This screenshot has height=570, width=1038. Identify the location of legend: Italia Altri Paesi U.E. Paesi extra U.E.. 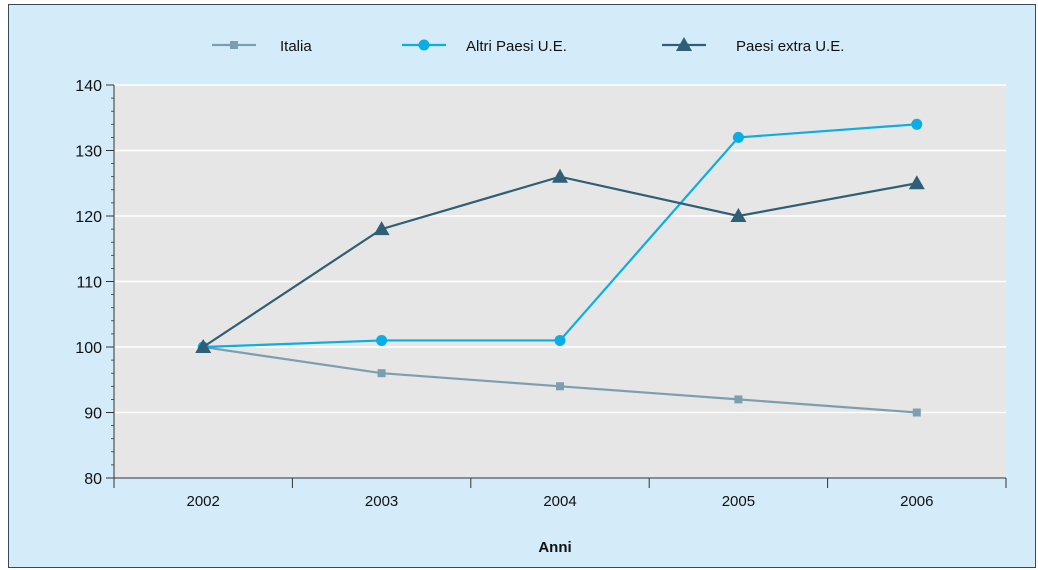
(528, 46).